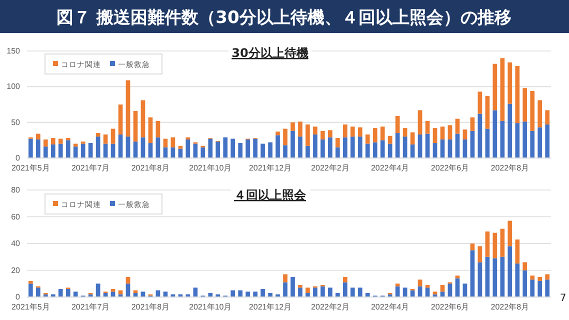 Image resolution: width=569 pixels, height=320 pixels. I want to click on chart-subtitle: 30分以上待機, so click(270, 53).